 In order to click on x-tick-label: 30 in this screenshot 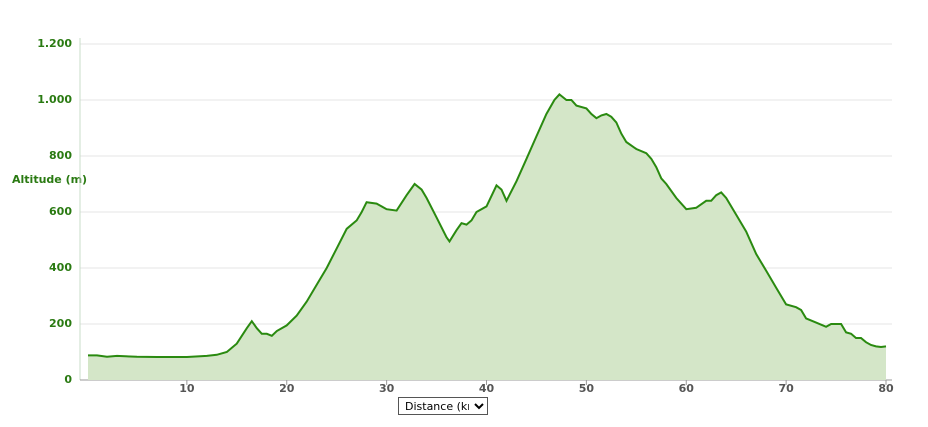, I will do `click(387, 388)`.